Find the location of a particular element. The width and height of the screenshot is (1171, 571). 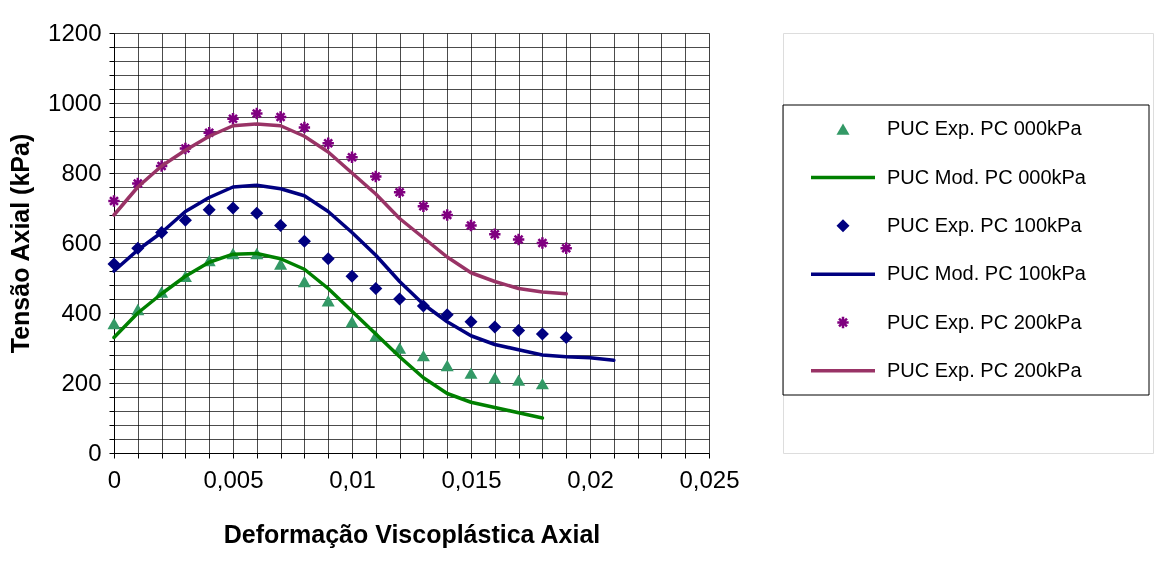

y-tick-label: 0 is located at coordinates (95, 452).